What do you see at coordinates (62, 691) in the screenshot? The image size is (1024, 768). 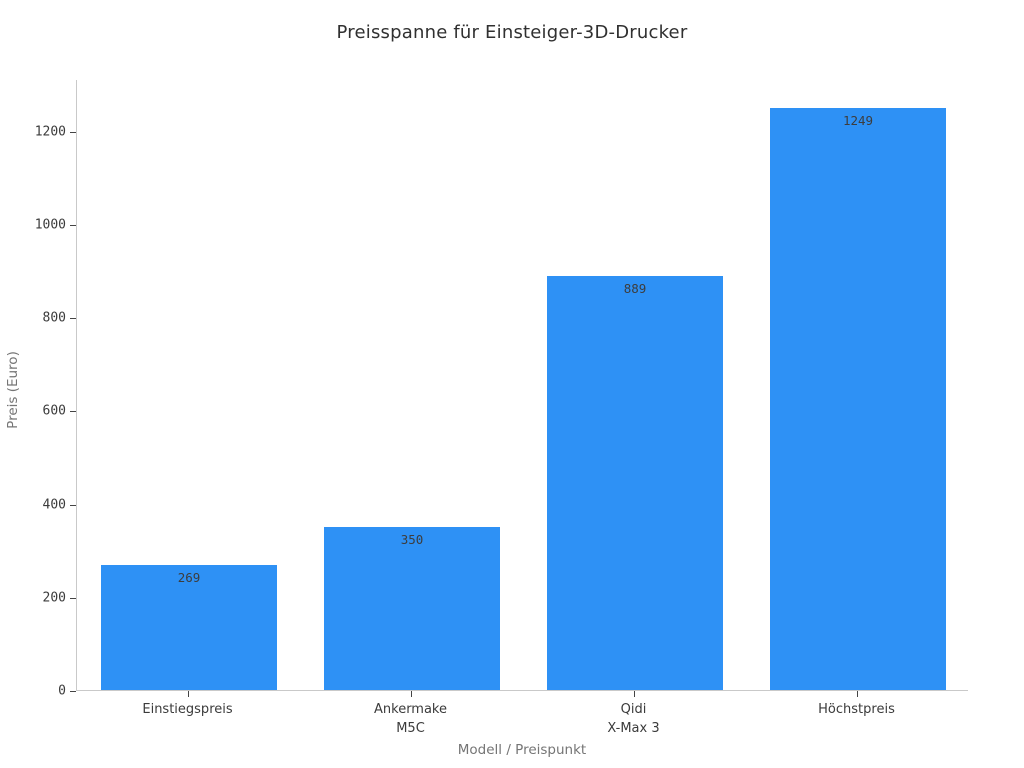 I see `y-tick-label: 0` at bounding box center [62, 691].